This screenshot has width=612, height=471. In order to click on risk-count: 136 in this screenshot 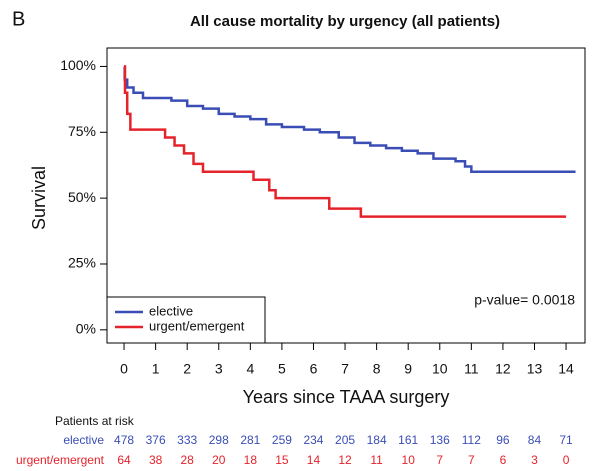, I will do `click(440, 440)`.